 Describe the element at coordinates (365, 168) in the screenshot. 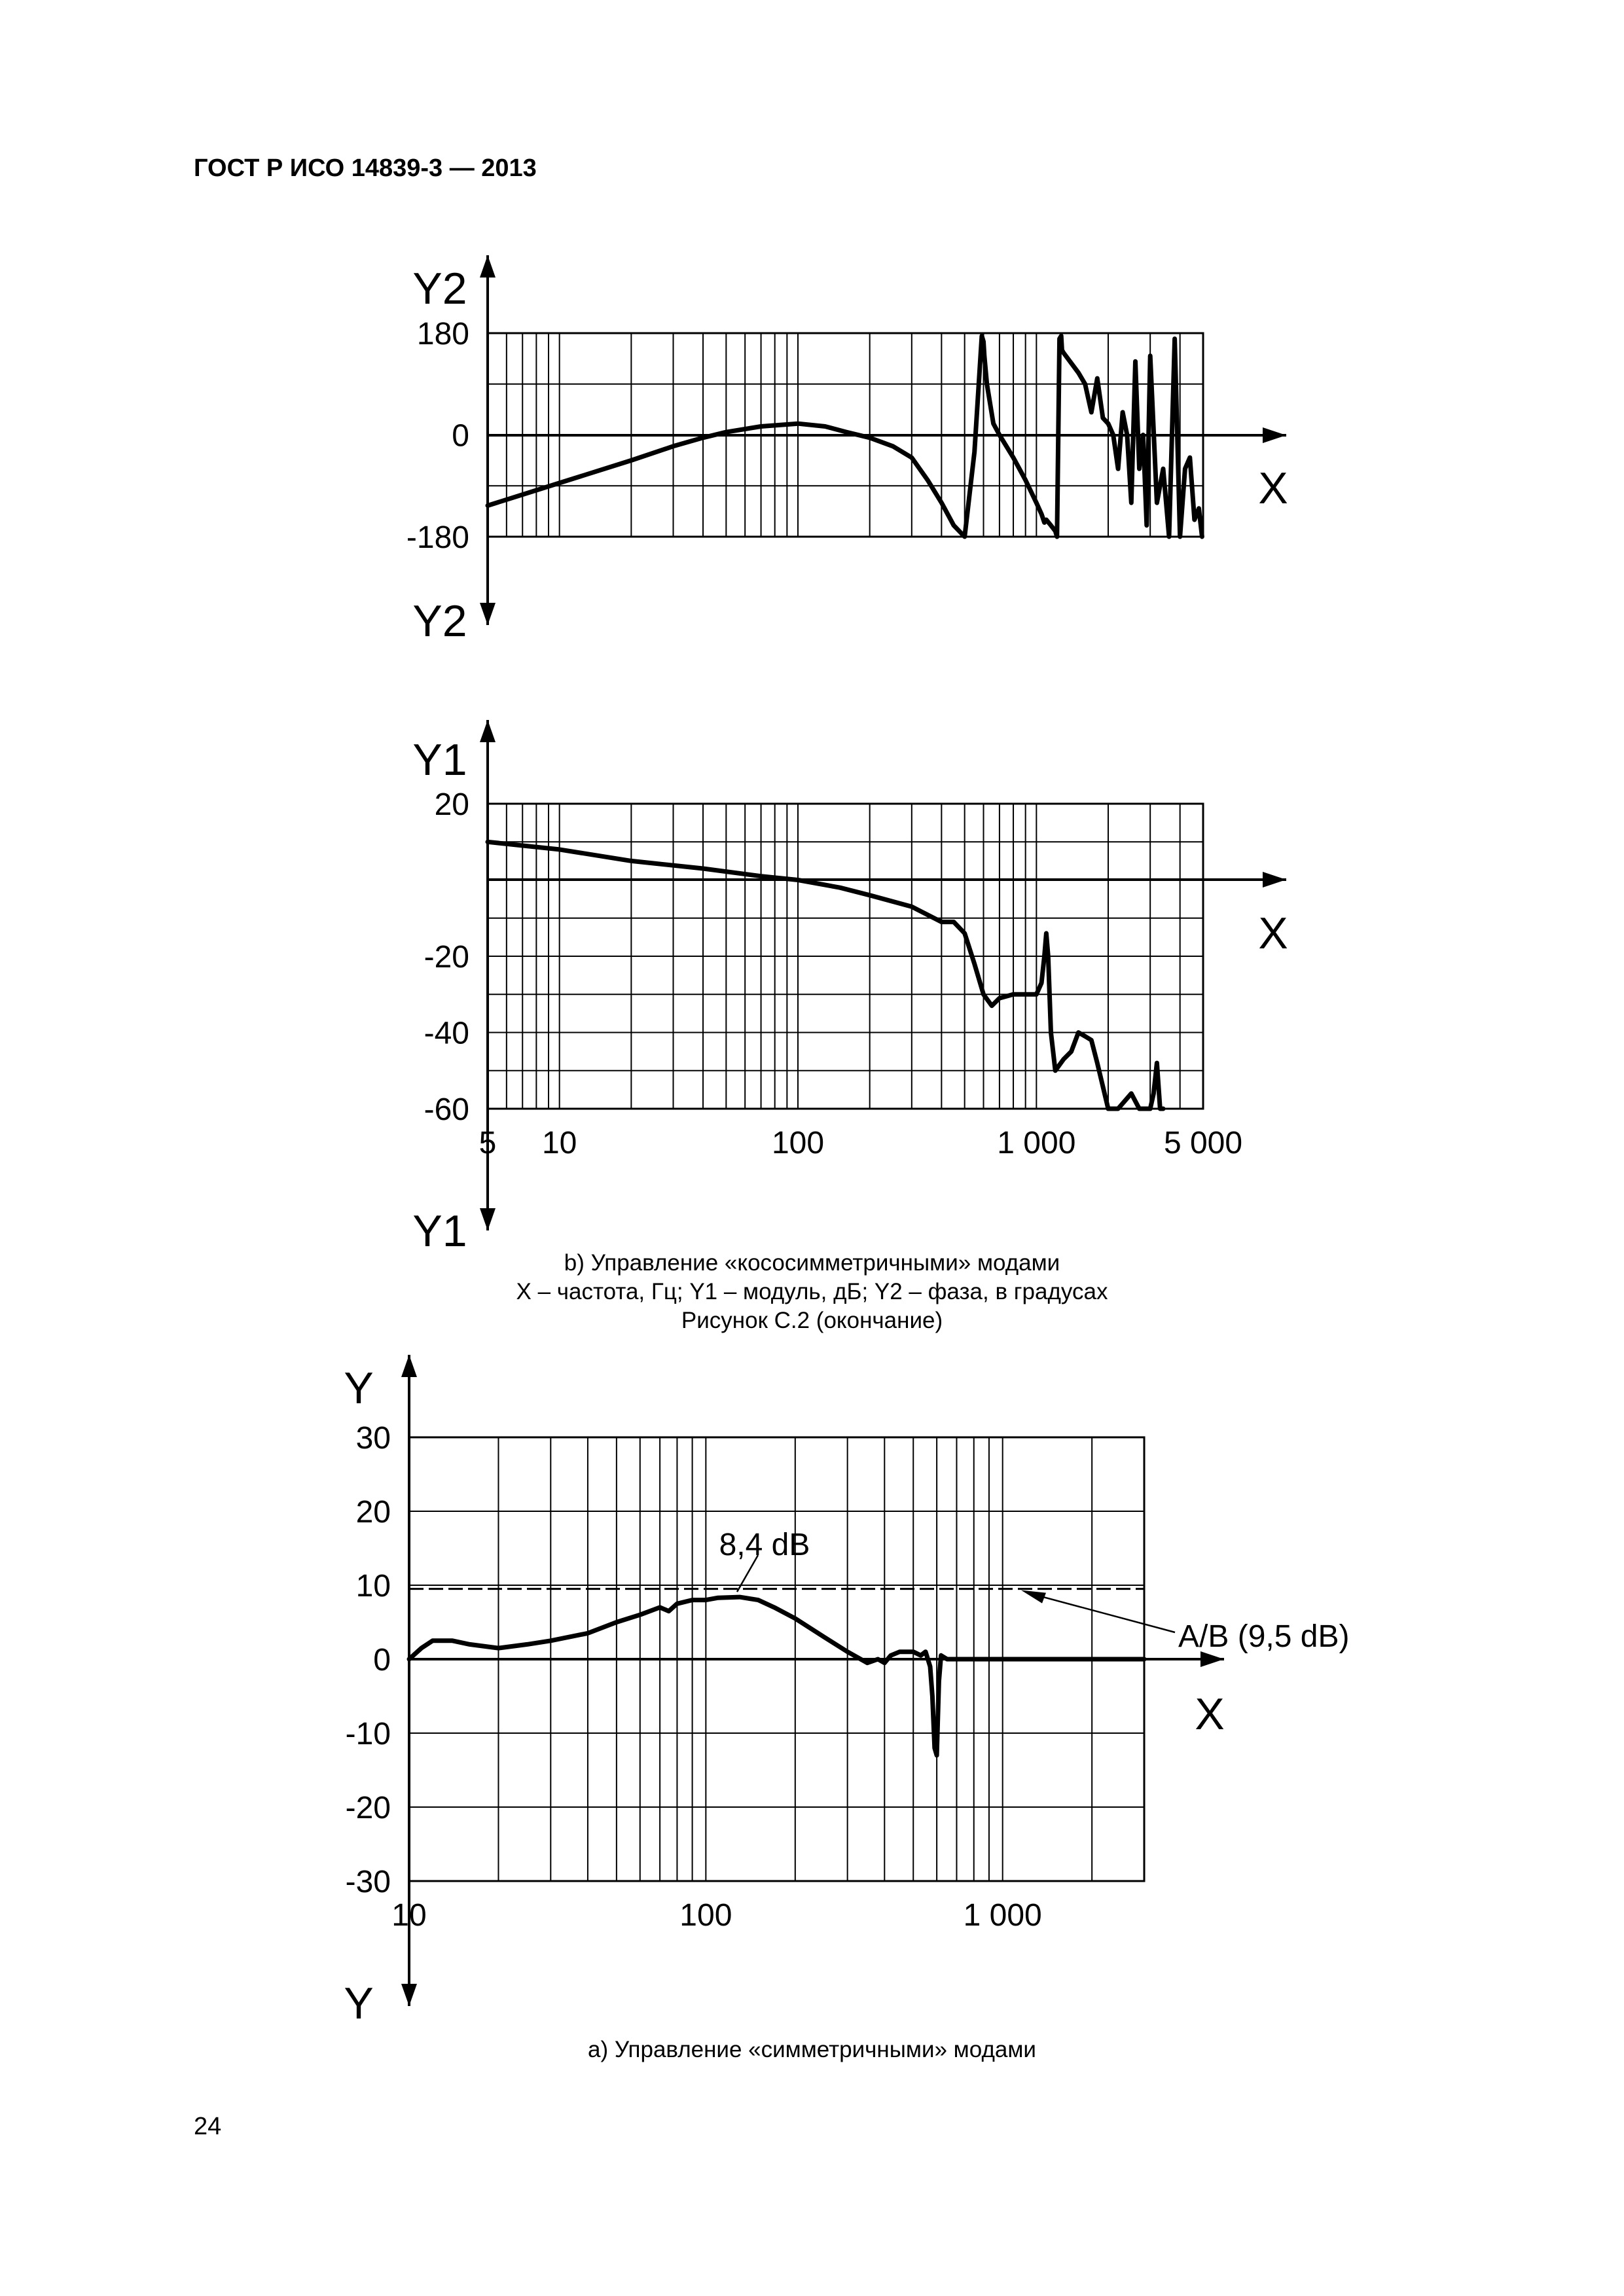

I see `document-header: ГОСТ Р ИСО 14839-3 — 2013` at that location.